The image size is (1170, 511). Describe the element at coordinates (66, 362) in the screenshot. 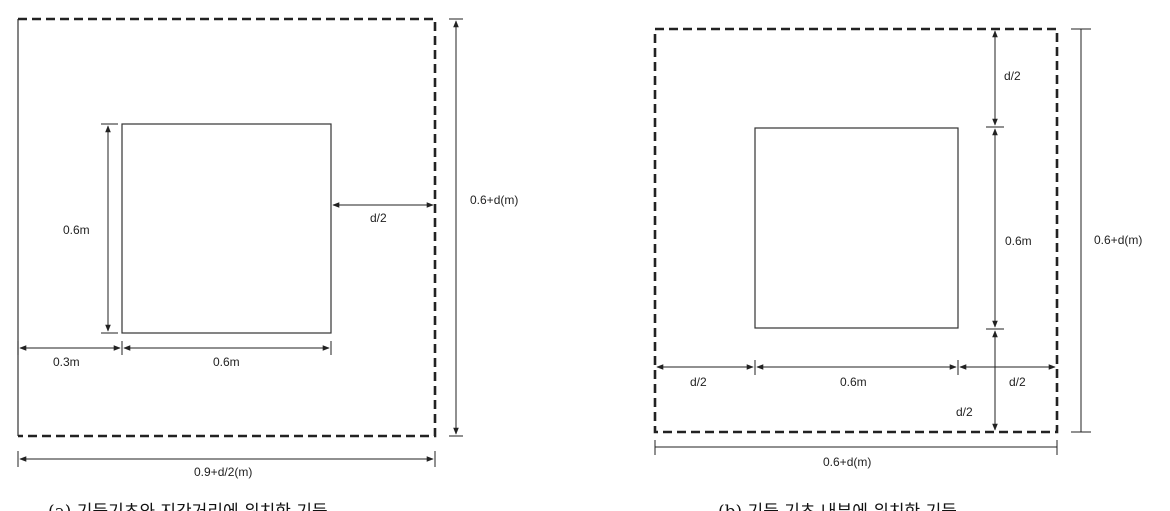

I see `label-left-gap-a: 0.3m` at that location.